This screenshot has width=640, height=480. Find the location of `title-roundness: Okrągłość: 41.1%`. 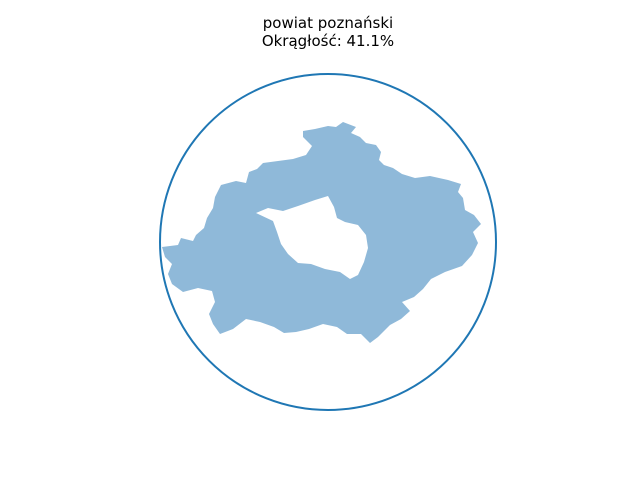

title-roundness: Okrągłość: 41.1% is located at coordinates (328, 41).